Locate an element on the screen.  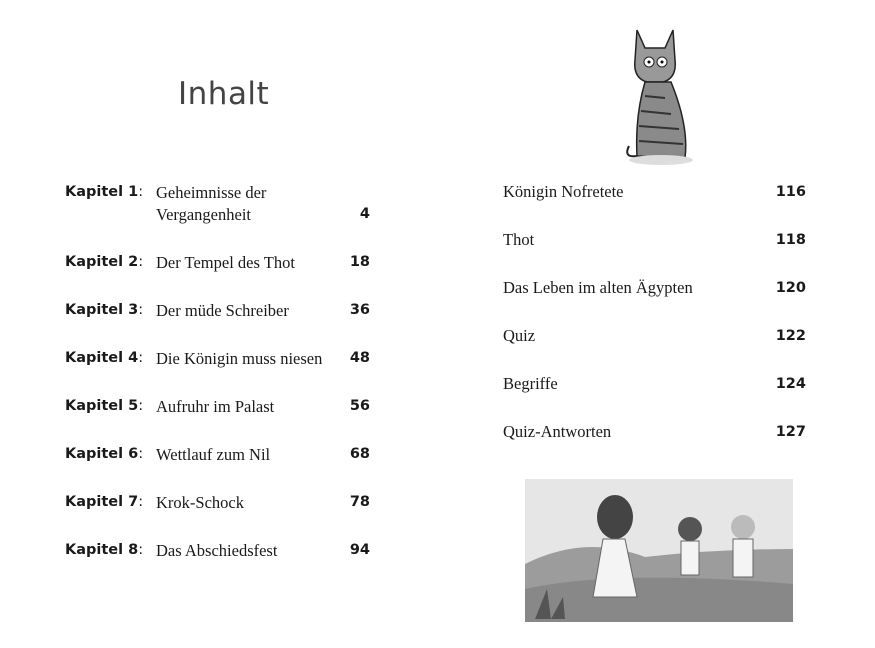
chapter-title-line2: Vergangenheit is located at coordinates (203, 214).